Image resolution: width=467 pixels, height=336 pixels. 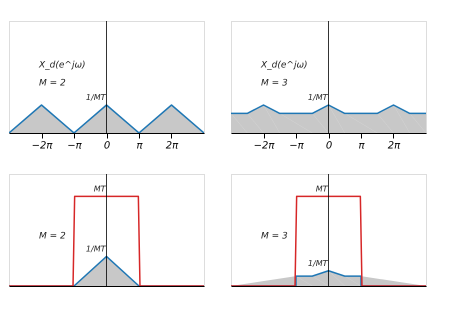 What do you see at coordinates (274, 83) in the screenshot?
I see `text: M = 3` at bounding box center [274, 83].